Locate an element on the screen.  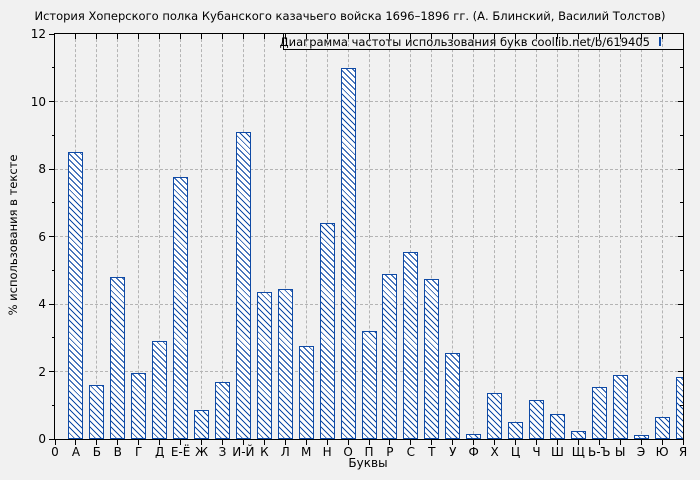
x-tick-label: Щ is located at coordinates (578, 452).